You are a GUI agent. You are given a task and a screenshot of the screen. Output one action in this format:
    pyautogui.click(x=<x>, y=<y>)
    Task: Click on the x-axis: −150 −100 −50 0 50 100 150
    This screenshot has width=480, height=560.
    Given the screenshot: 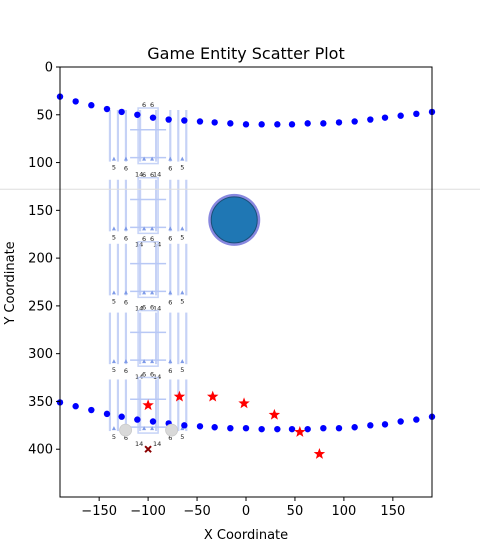 What is the action you would take?
    pyautogui.click(x=243, y=508)
    